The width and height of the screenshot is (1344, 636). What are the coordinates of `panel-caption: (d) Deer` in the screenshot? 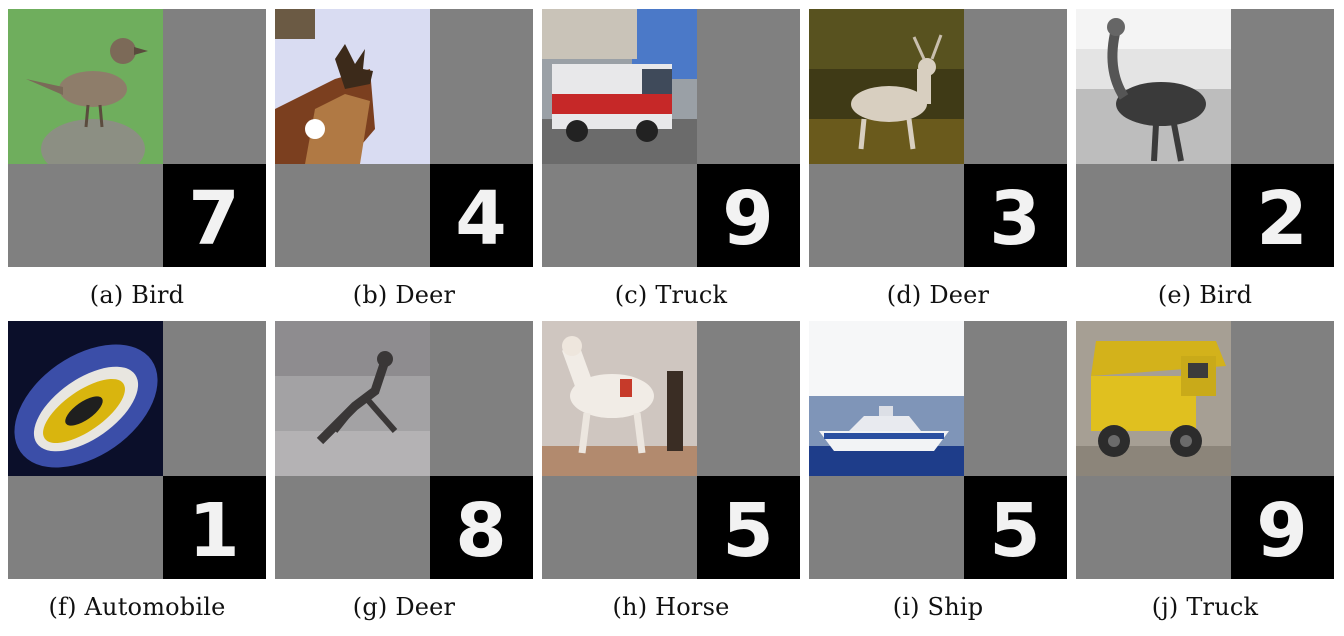 It's located at (938, 295).